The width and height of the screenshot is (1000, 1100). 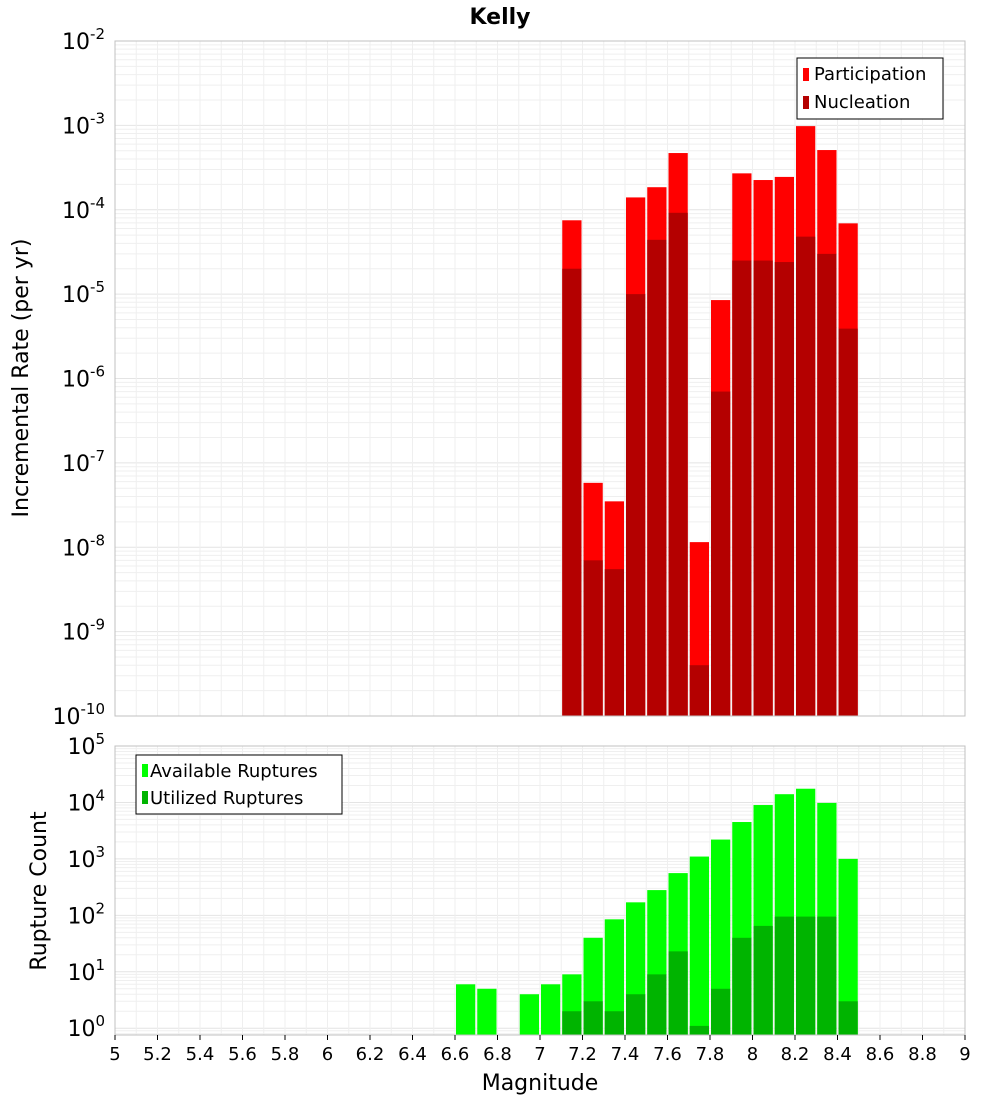 What do you see at coordinates (234, 771) in the screenshot?
I see `legend-label-available: Available Ruptures` at bounding box center [234, 771].